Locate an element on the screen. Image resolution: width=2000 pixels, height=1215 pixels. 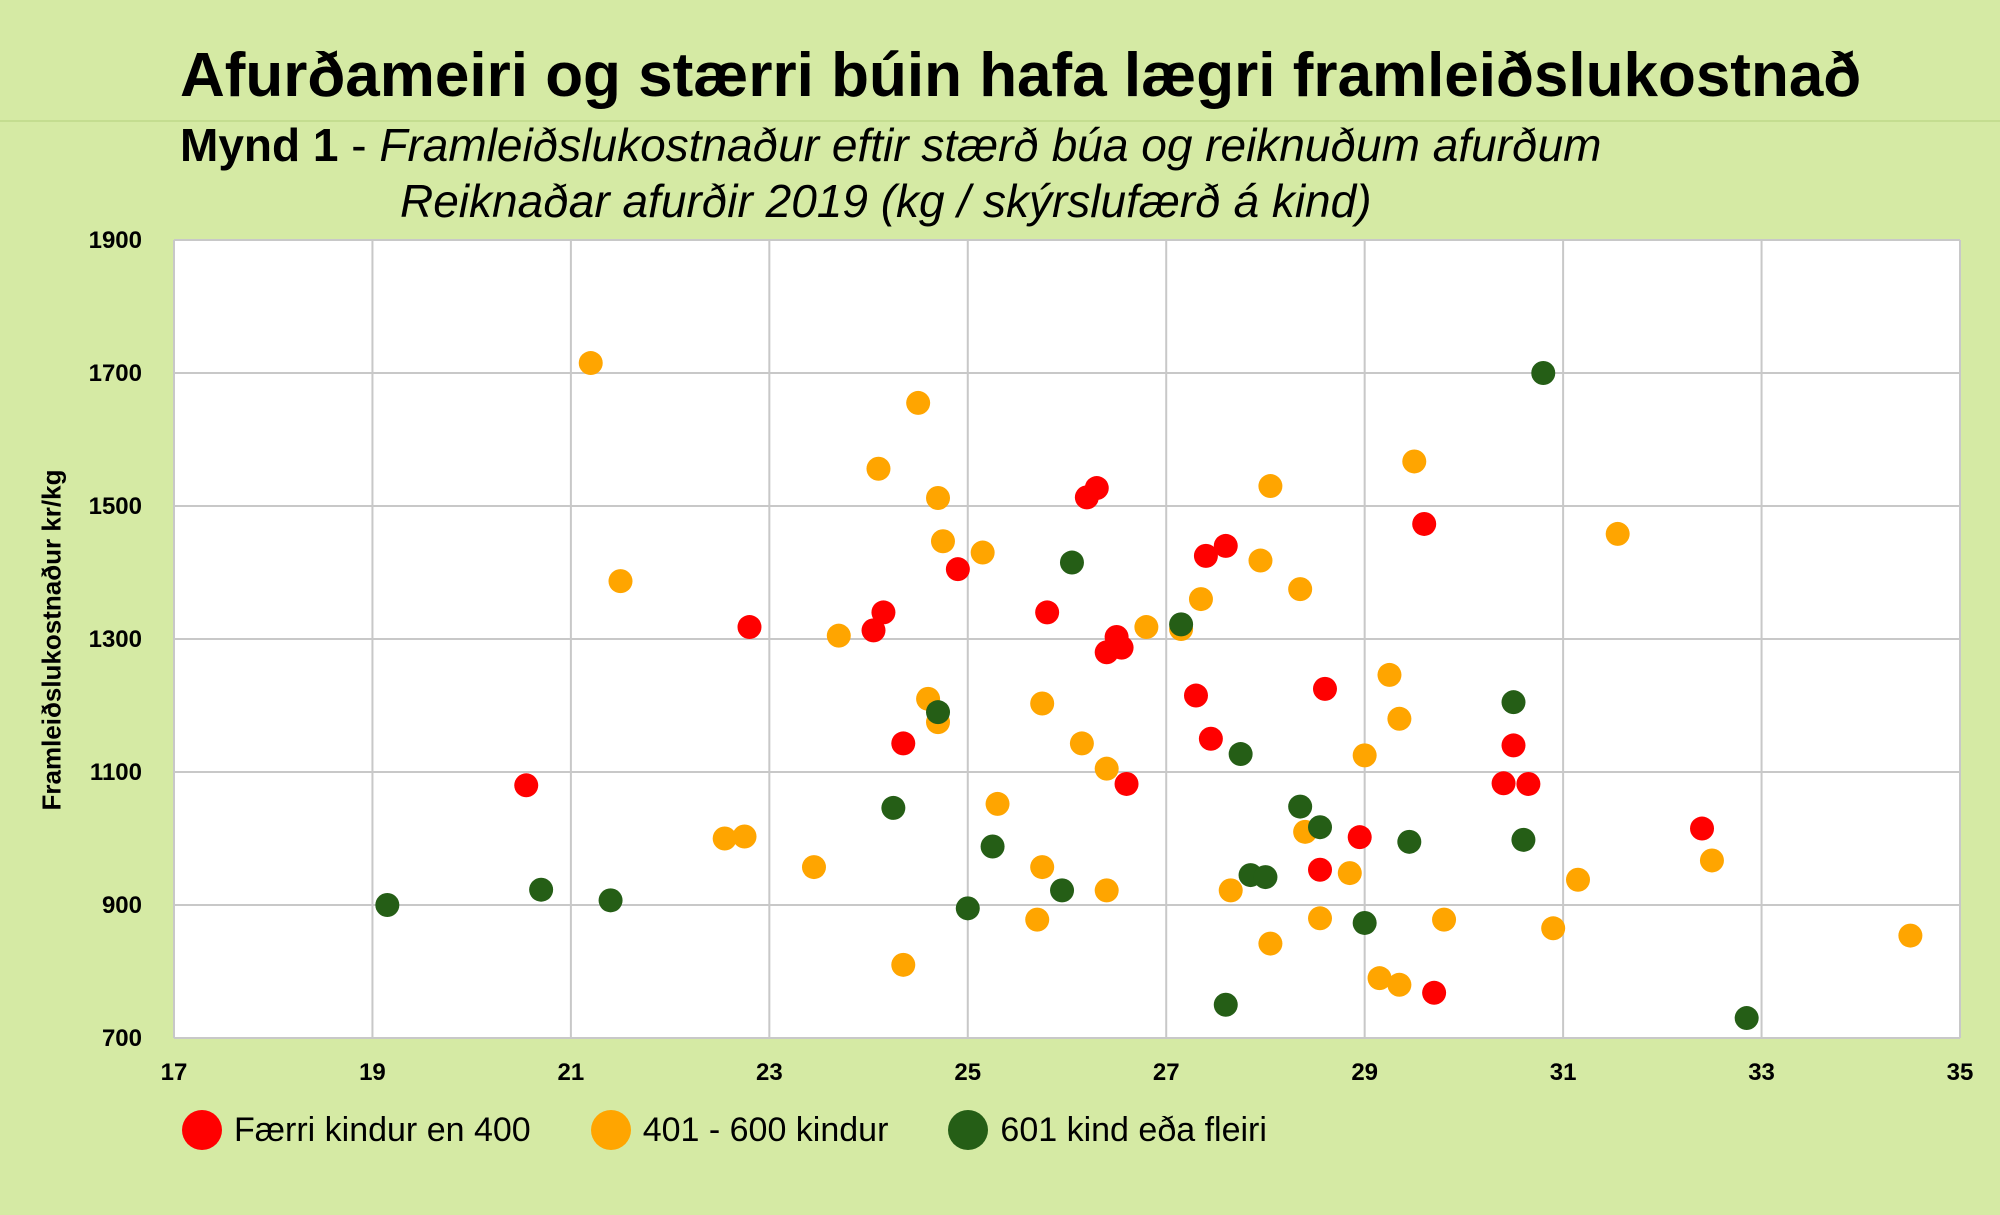
x-tick-label: 35 is located at coordinates (1960, 1072).